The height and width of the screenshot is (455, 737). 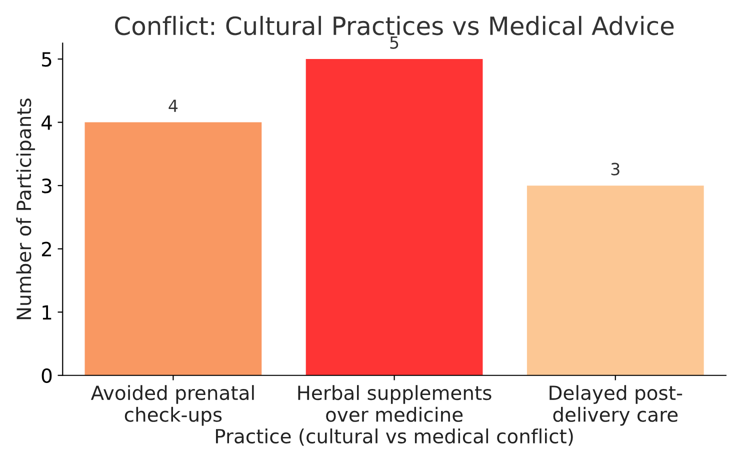 I want to click on x-axis-title: Practice (cultural vs medical conflict), so click(x=394, y=437).